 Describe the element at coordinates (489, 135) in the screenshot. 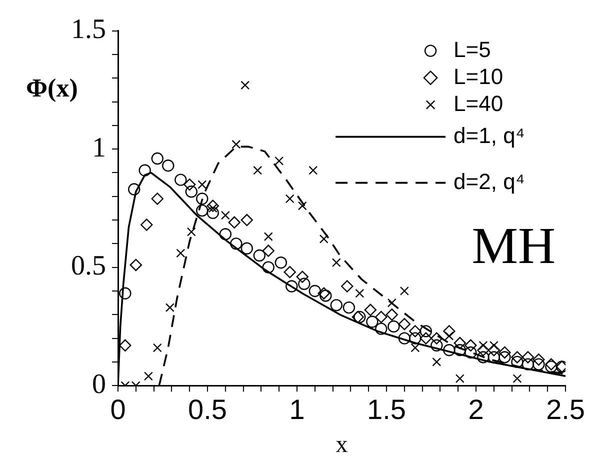

I see `legend-label: d=1, q⁴` at that location.